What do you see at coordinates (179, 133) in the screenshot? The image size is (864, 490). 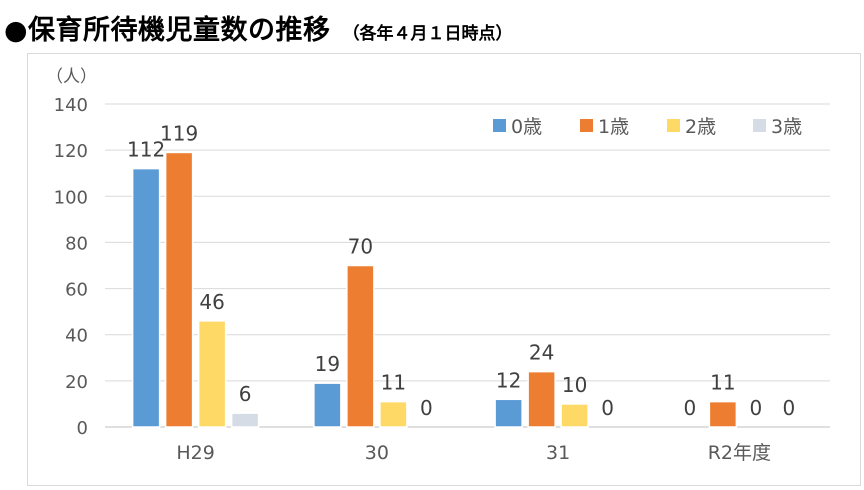 I see `data-label: 119` at bounding box center [179, 133].